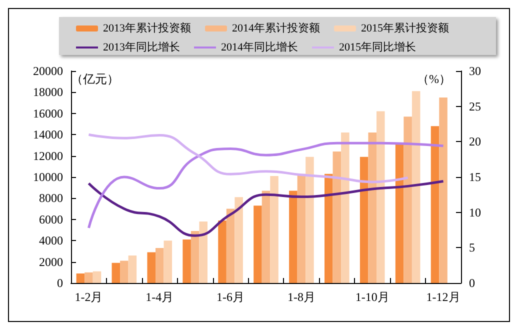 This screenshot has height=330, width=518. Describe the element at coordinates (48, 155) in the screenshot. I see `y-tick-label: 12000` at that location.